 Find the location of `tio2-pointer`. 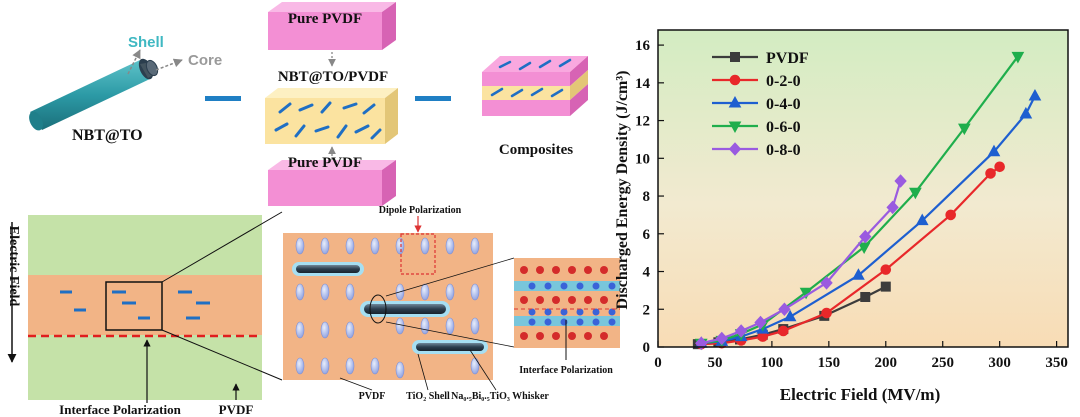

tio2-pointer is located at coordinates (423, 372).